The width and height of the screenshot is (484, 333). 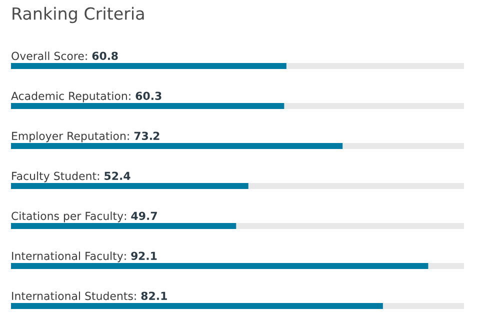 I want to click on y-tick-label: Academic Reputation, so click(x=69, y=97).